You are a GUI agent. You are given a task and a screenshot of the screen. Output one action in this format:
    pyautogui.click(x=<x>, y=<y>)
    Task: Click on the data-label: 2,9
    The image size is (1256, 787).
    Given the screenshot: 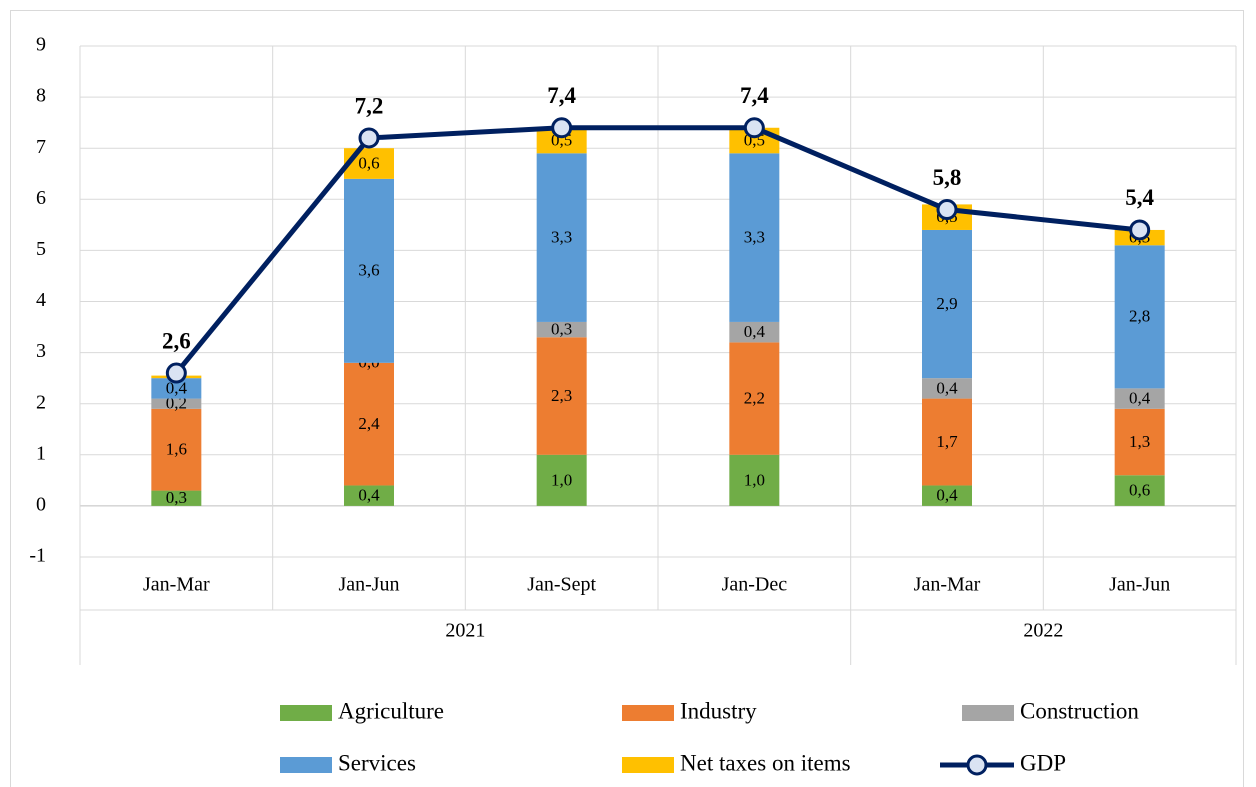 What is the action you would take?
    pyautogui.click(x=946, y=303)
    